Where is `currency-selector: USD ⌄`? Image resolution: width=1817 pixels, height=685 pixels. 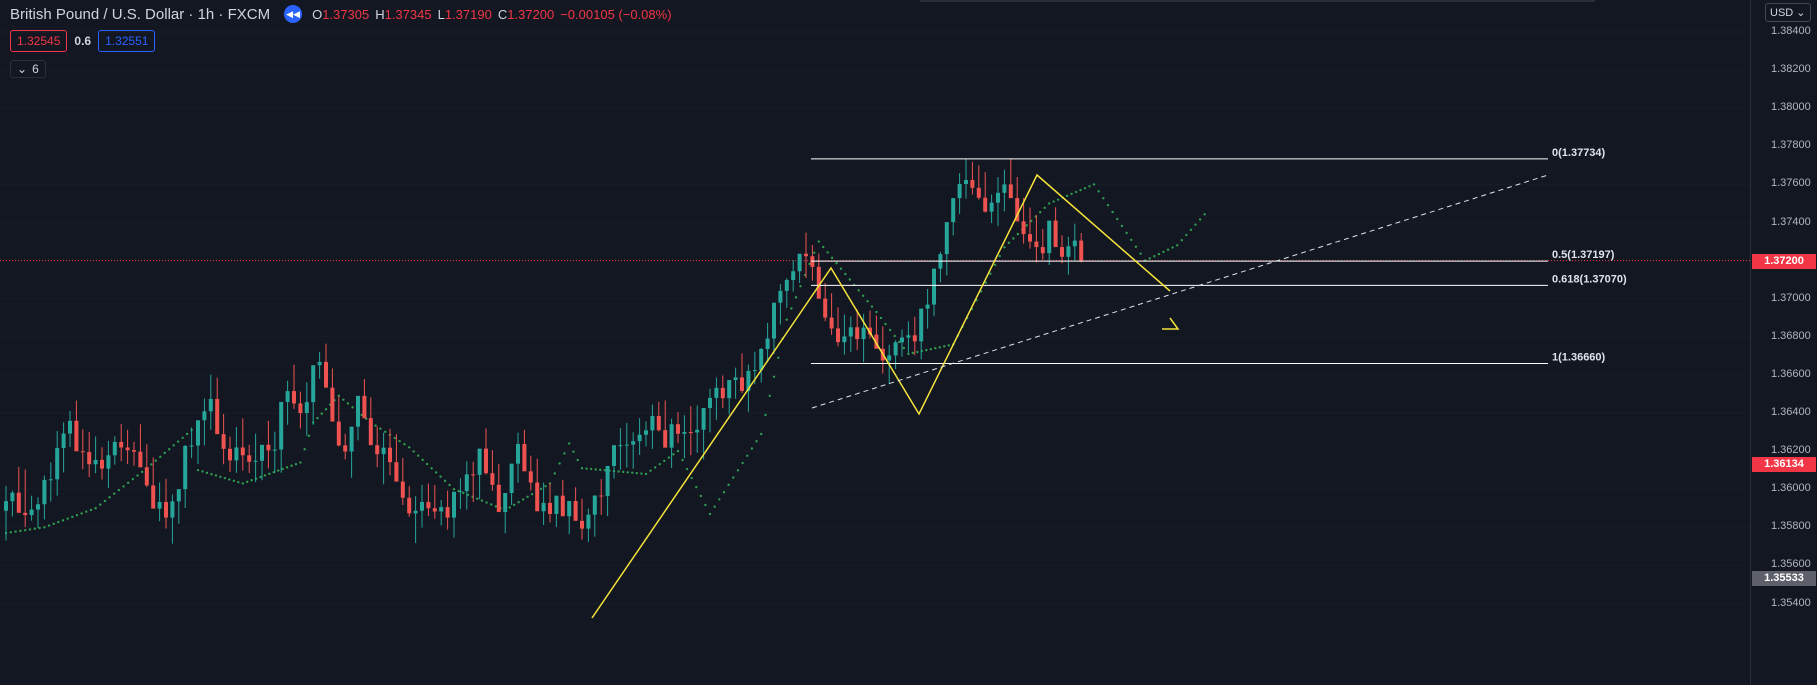 currency-selector: USD ⌄ is located at coordinates (1788, 12).